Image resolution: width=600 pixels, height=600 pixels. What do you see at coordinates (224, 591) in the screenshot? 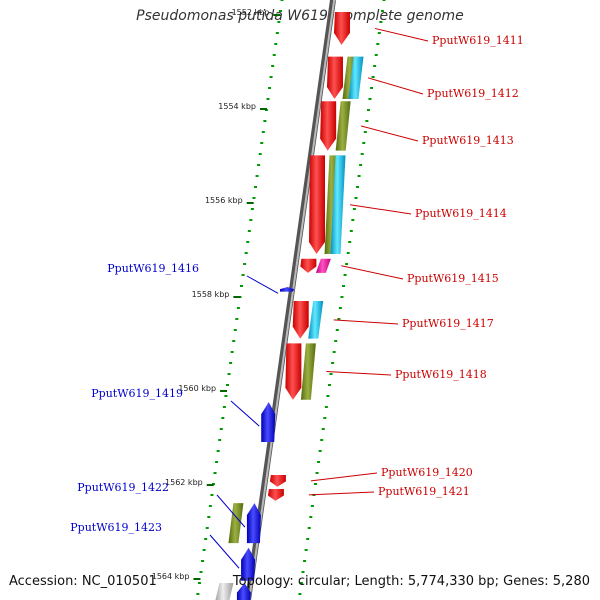
I see `gene-feature-gray` at bounding box center [224, 591].